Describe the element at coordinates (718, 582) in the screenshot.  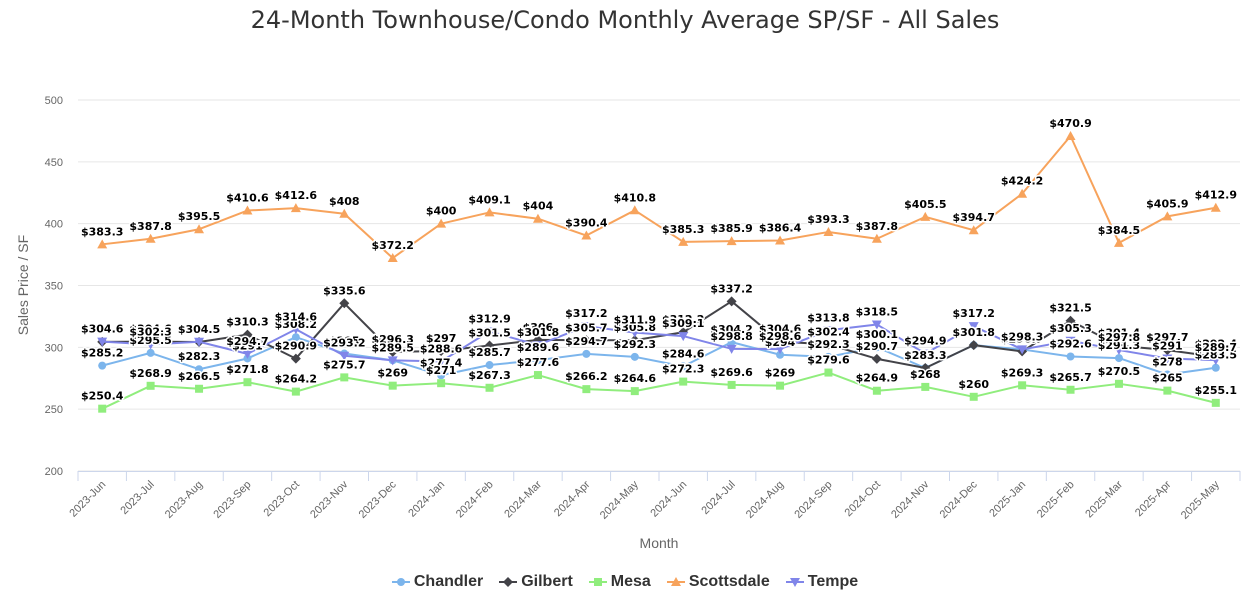
I see `legend-item-scottsdale: Scottsdale` at that location.